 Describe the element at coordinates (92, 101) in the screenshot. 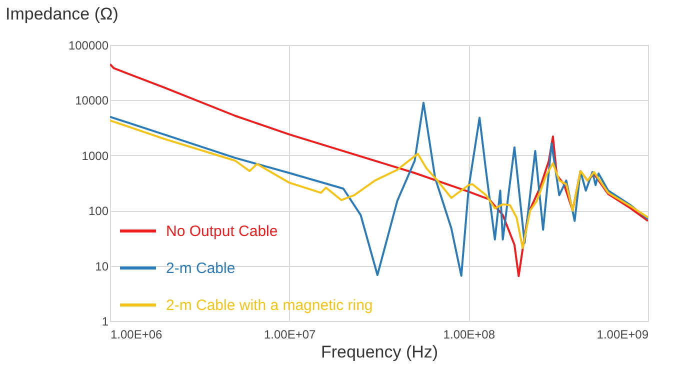

I see `y-tick-label: 10000` at that location.